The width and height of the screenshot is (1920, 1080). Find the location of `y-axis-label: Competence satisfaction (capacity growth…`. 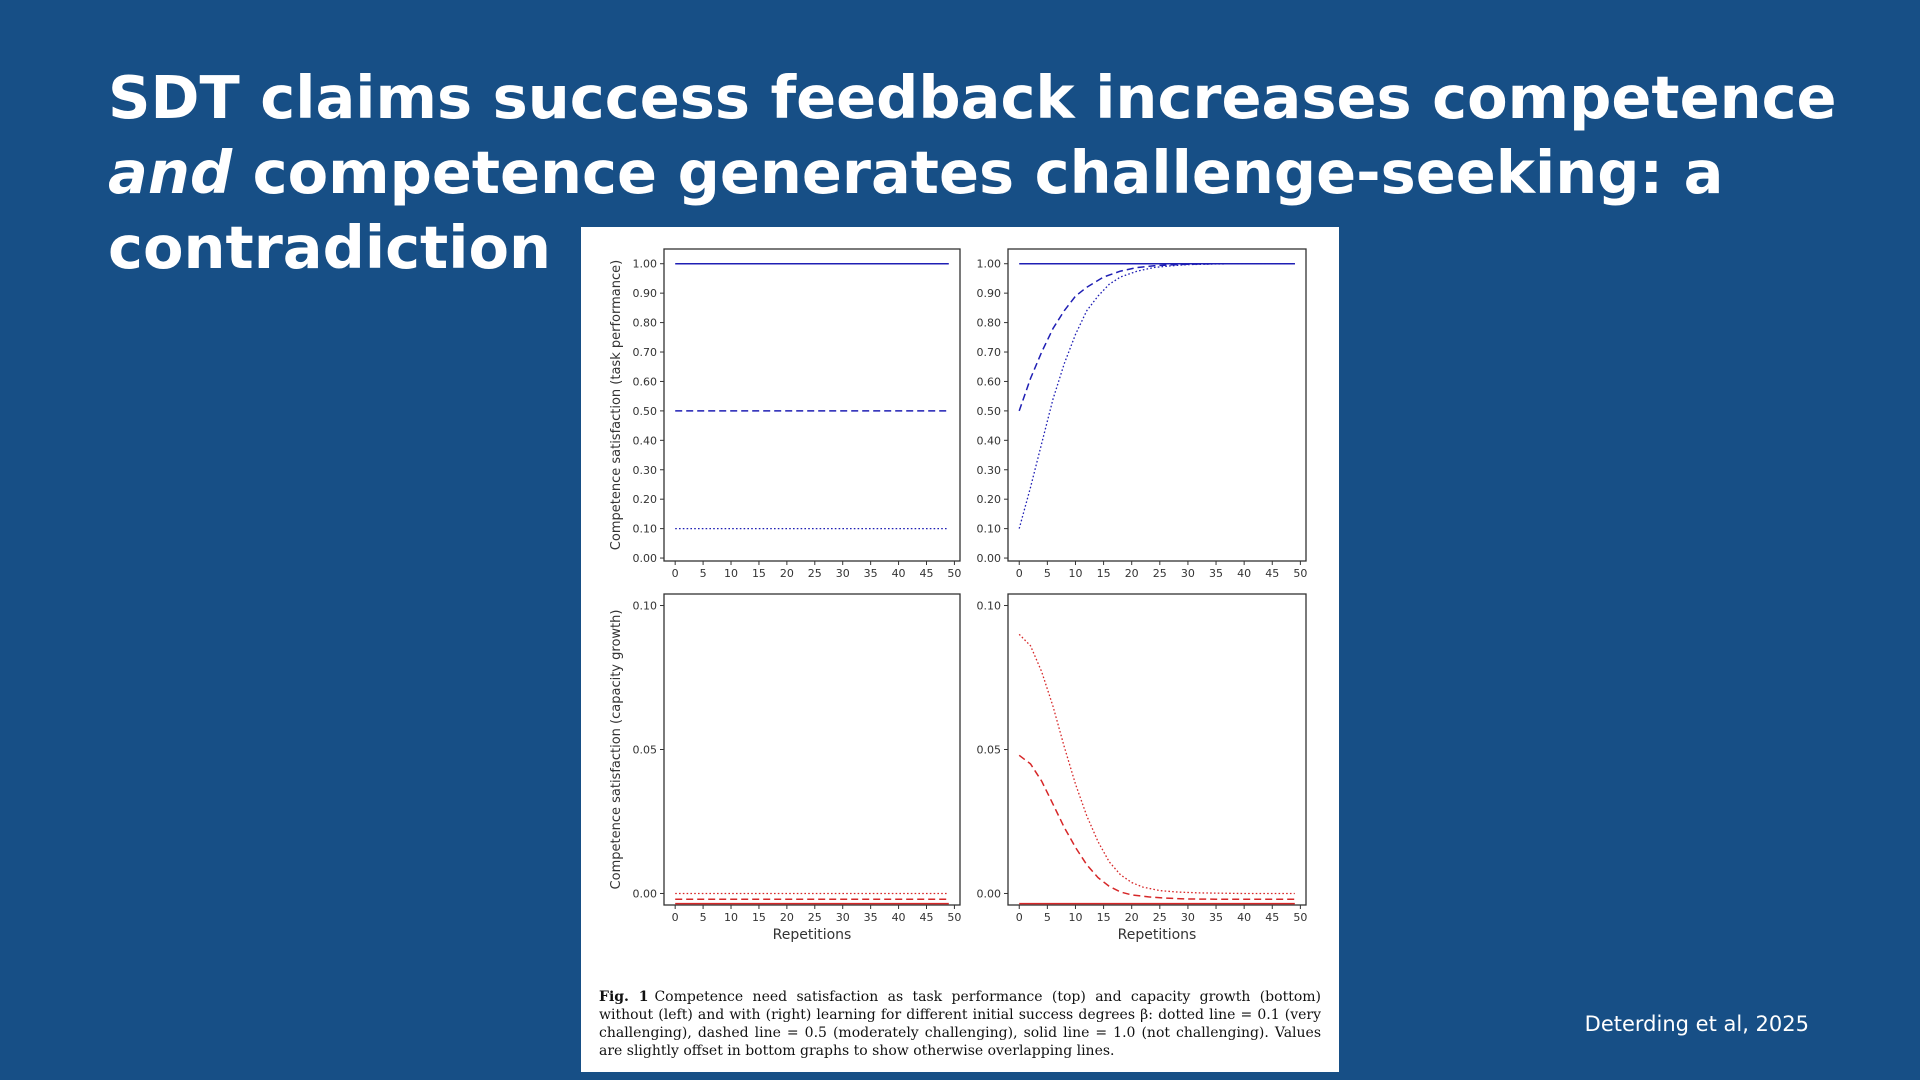

y-axis-label: Competence satisfaction (capacity growth… is located at coordinates (616, 750).